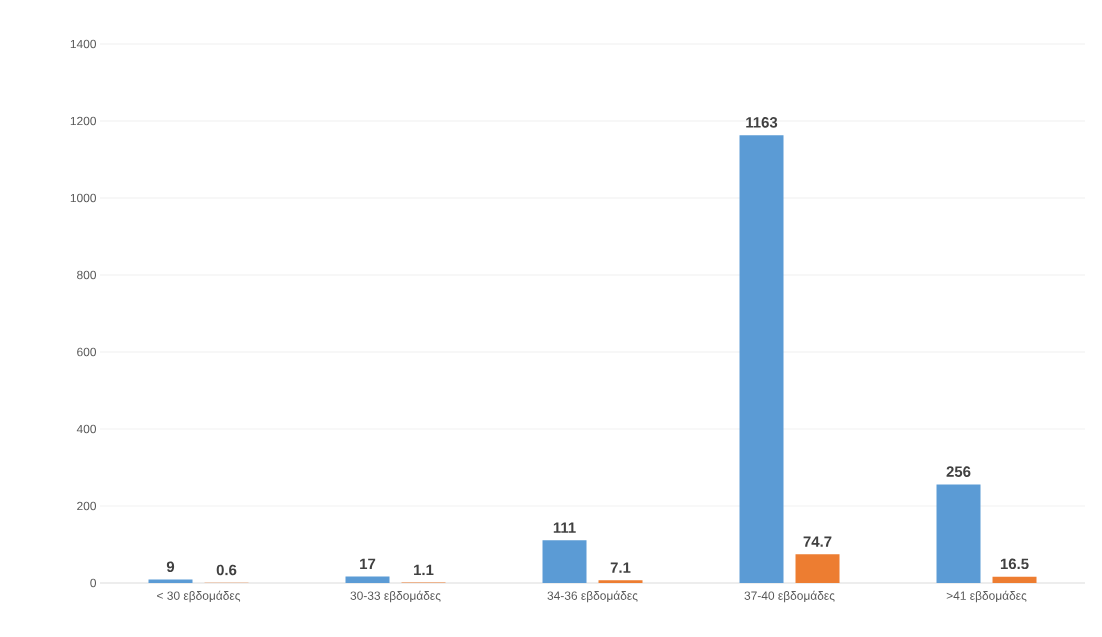  What do you see at coordinates (87, 352) in the screenshot?
I see `y-tick-label: 600` at bounding box center [87, 352].